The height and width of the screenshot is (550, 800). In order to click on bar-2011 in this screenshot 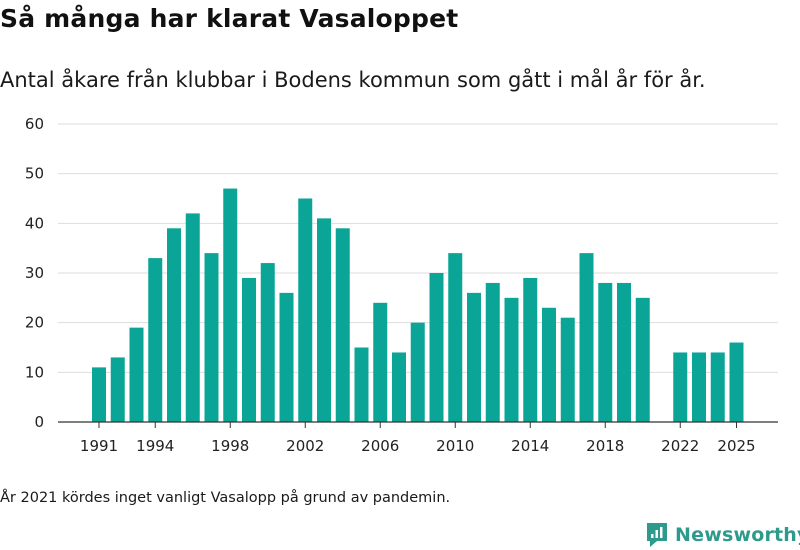, I will do `click(474, 357)`.